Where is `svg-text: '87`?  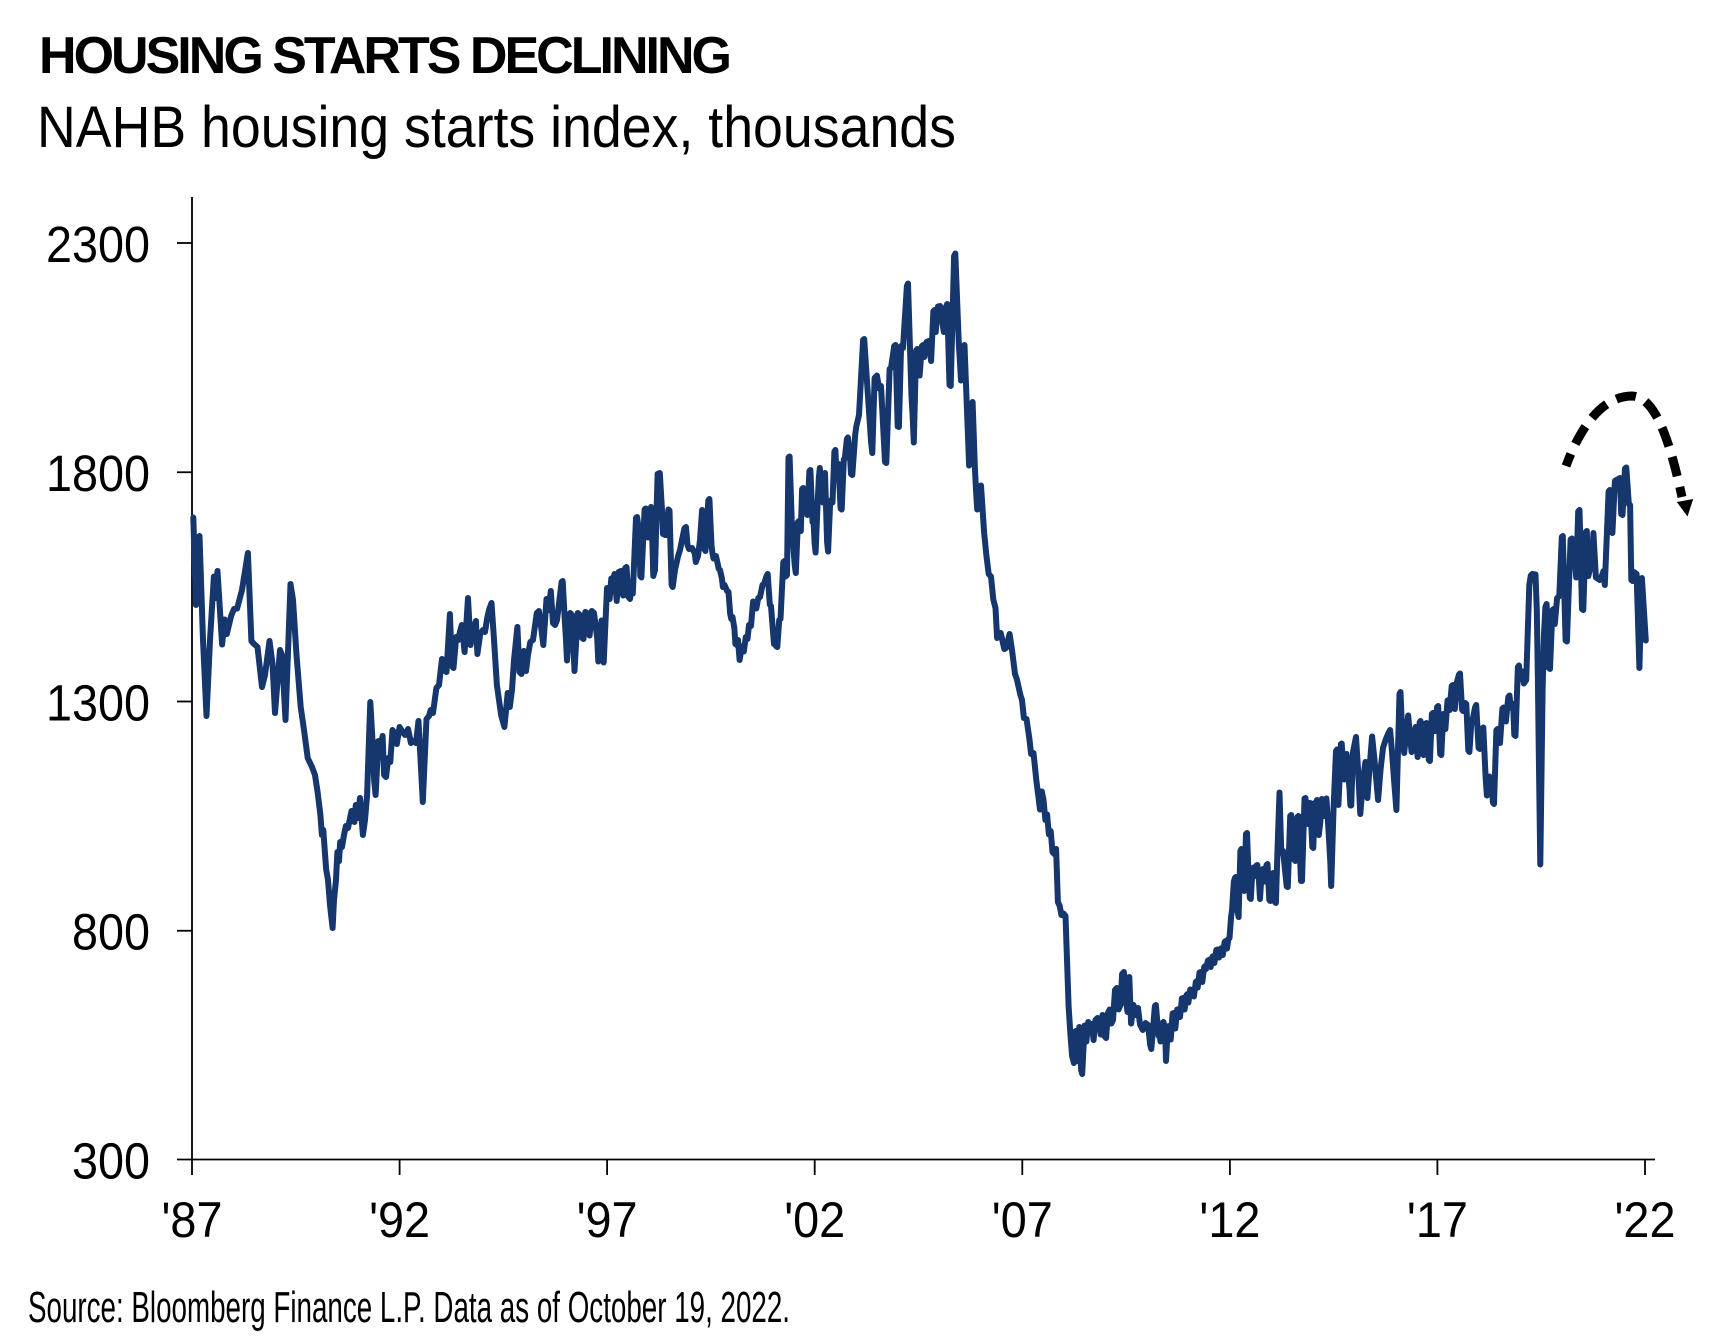 svg-text: '87 is located at coordinates (192, 1220).